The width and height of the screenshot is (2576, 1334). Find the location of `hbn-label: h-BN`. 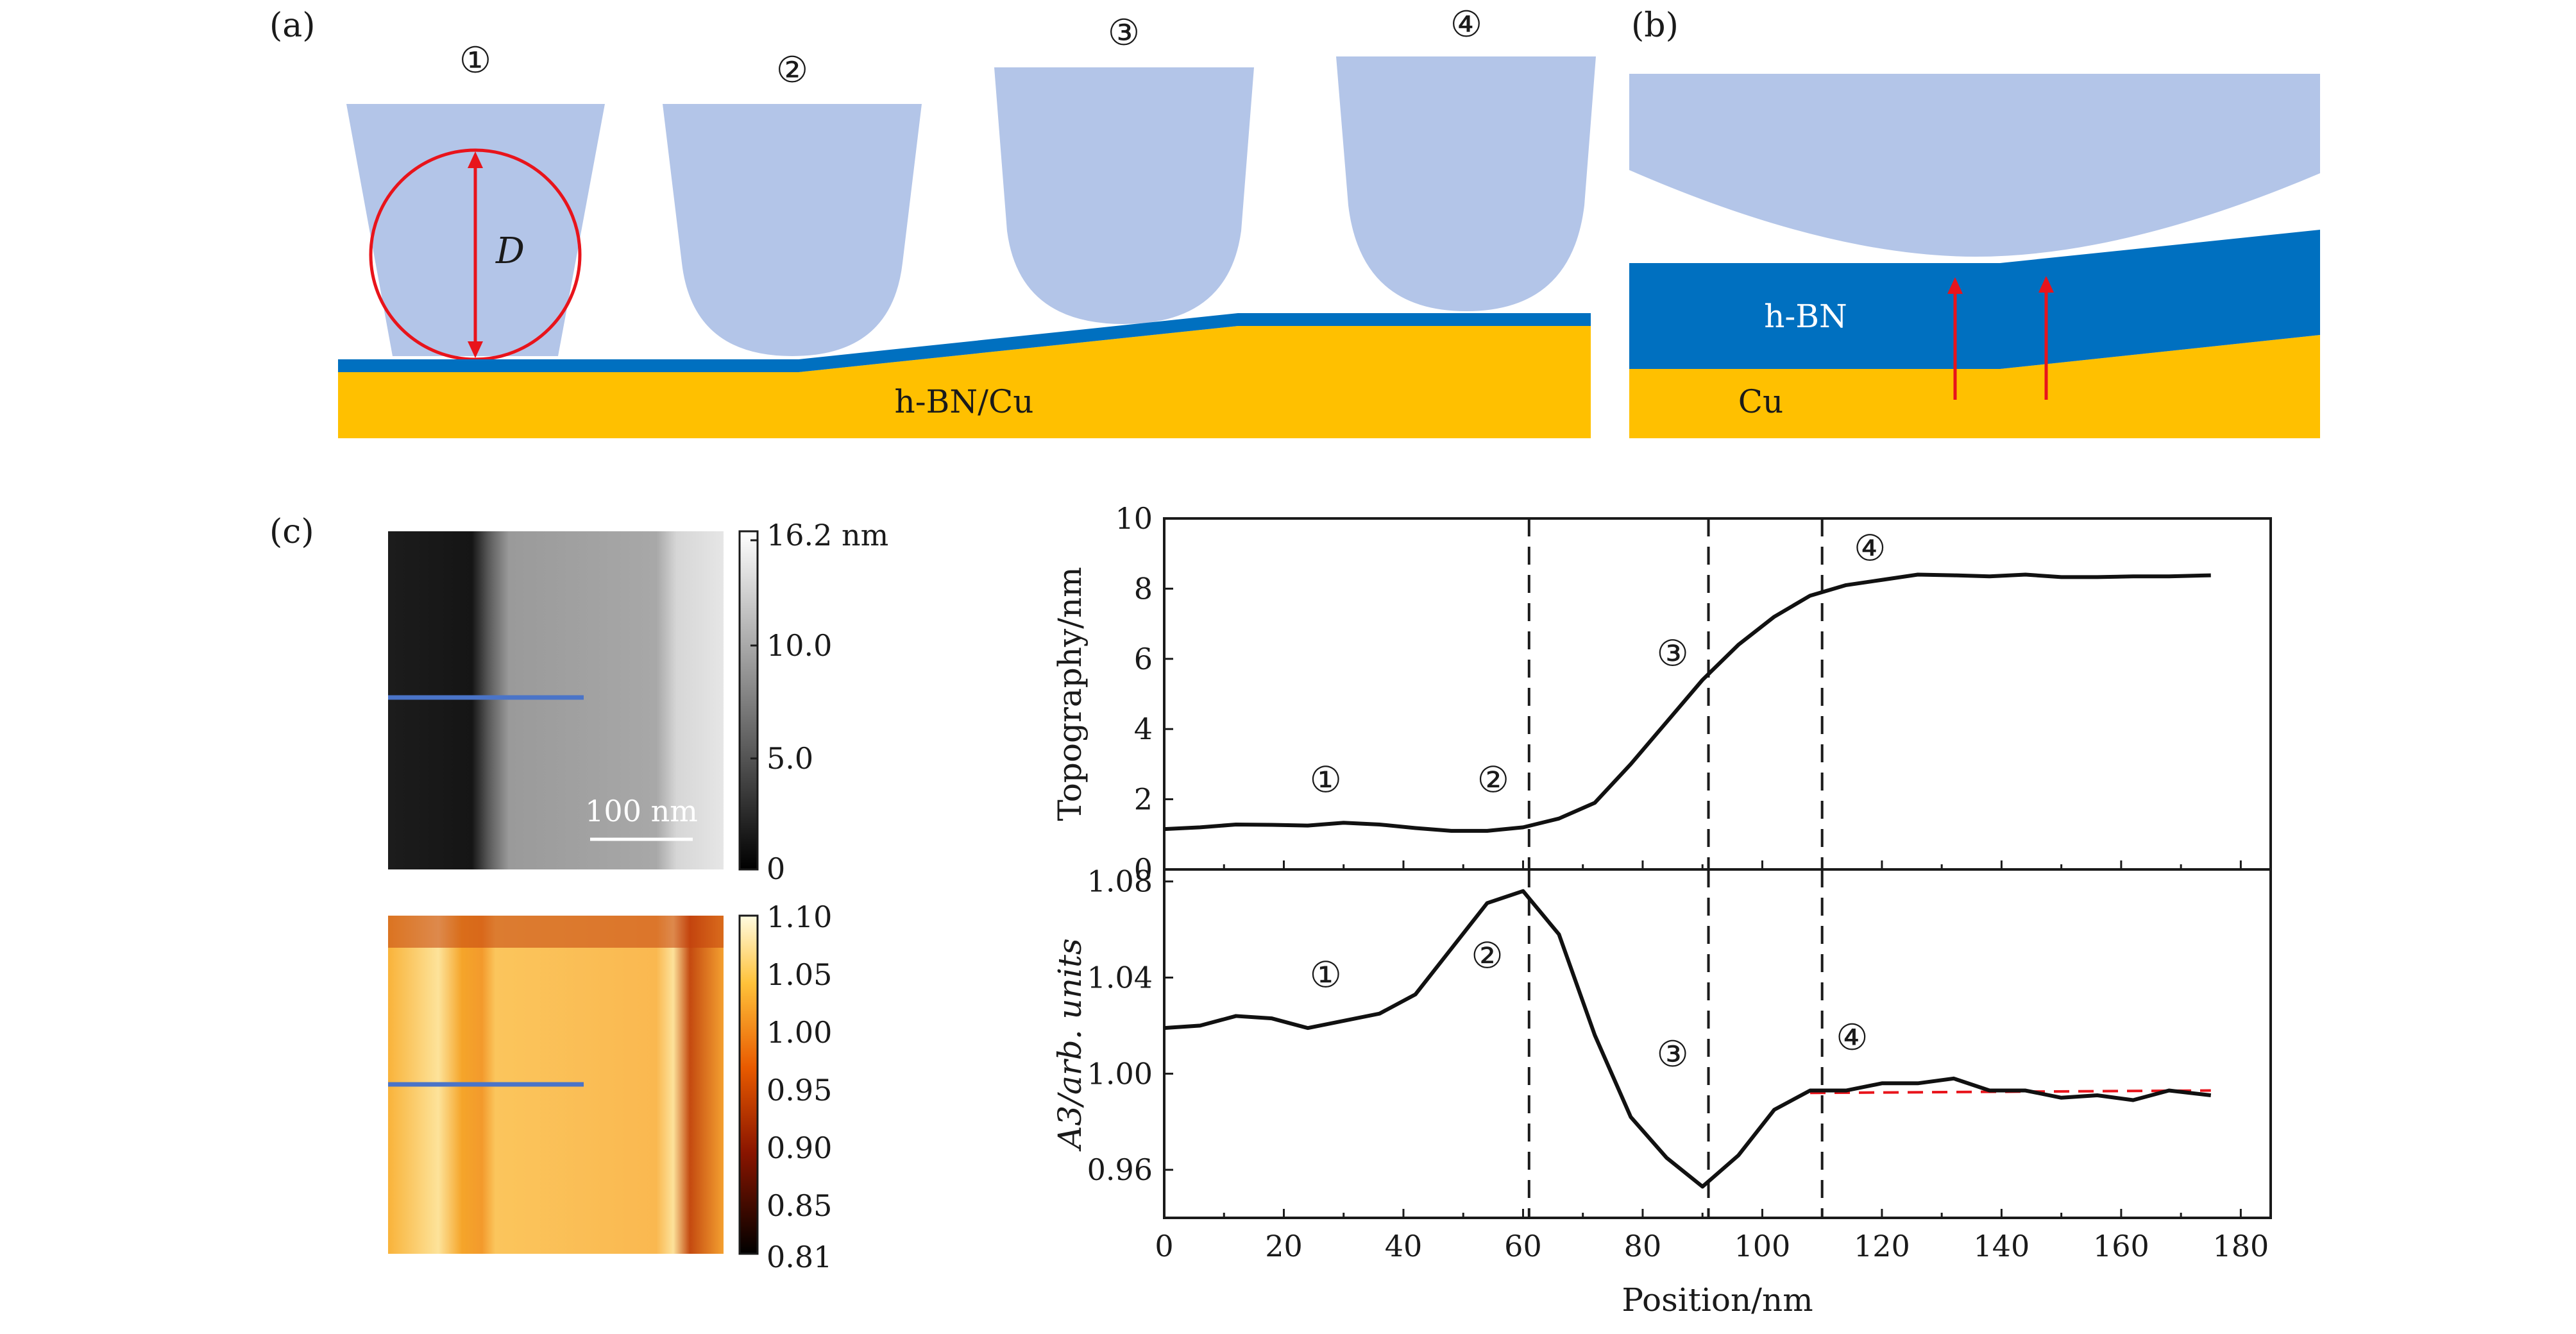

hbn-label: h-BN is located at coordinates (1805, 317).